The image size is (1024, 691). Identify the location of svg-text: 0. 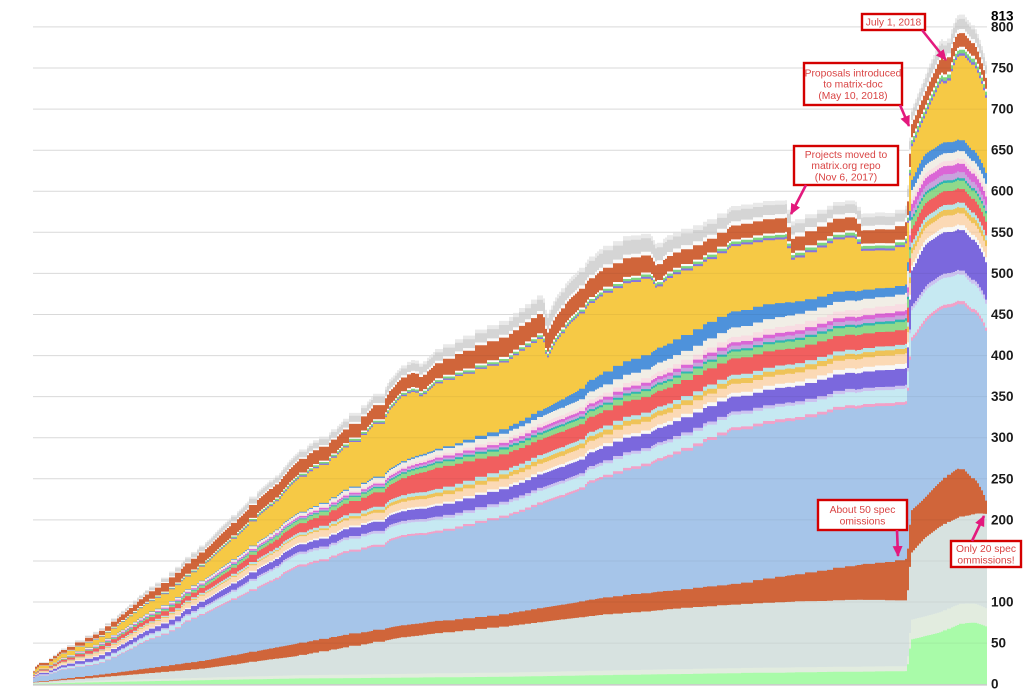
(995, 684).